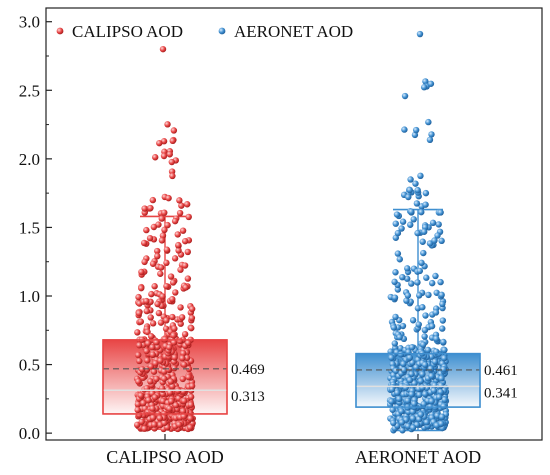 The image size is (550, 475). I want to click on mean-value-label: 0.469, so click(248, 370).